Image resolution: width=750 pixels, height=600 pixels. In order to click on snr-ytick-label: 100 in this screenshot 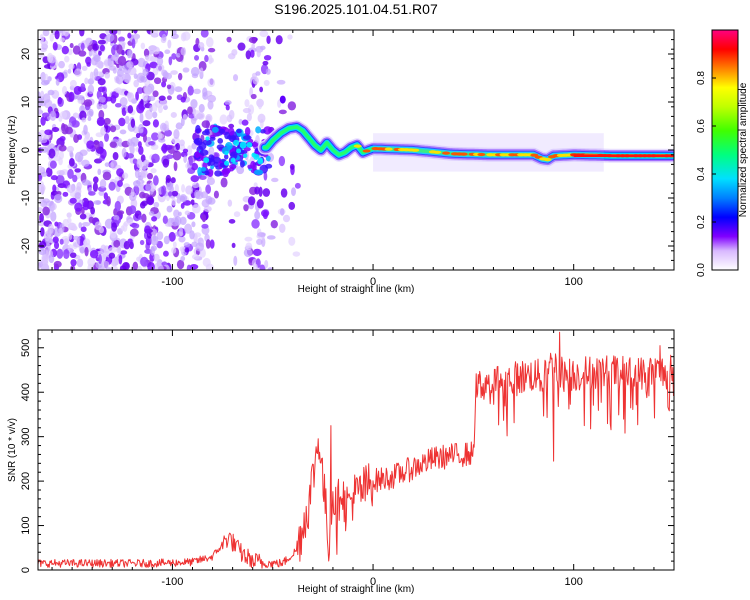, I will do `click(26, 525)`.